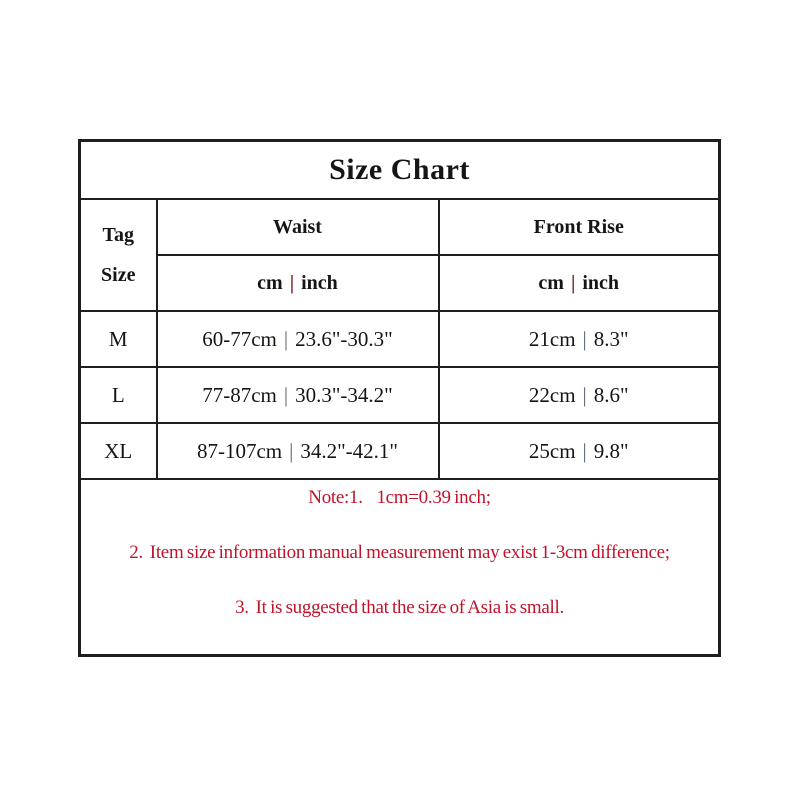 This screenshot has height=800, width=800. I want to click on rise-inch-value: 8.6", so click(611, 394).